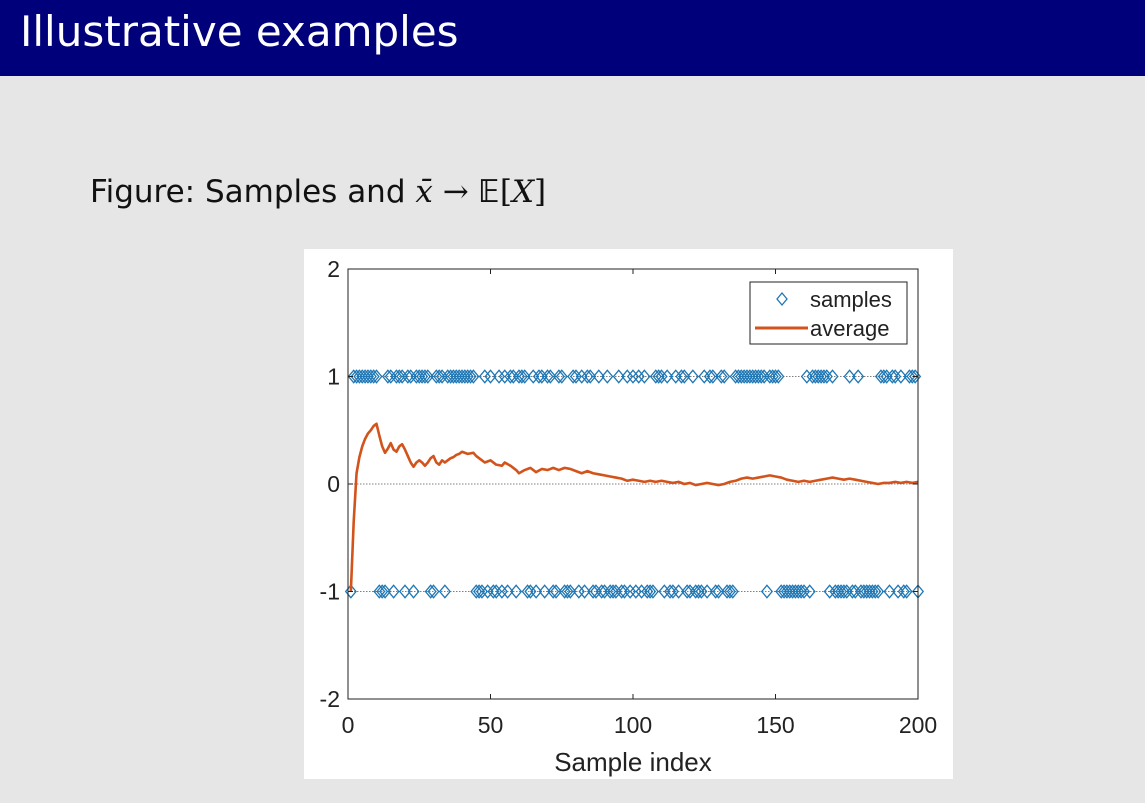 The height and width of the screenshot is (803, 1145). I want to click on caption-prefix: Figure: Samples and, so click(248, 192).